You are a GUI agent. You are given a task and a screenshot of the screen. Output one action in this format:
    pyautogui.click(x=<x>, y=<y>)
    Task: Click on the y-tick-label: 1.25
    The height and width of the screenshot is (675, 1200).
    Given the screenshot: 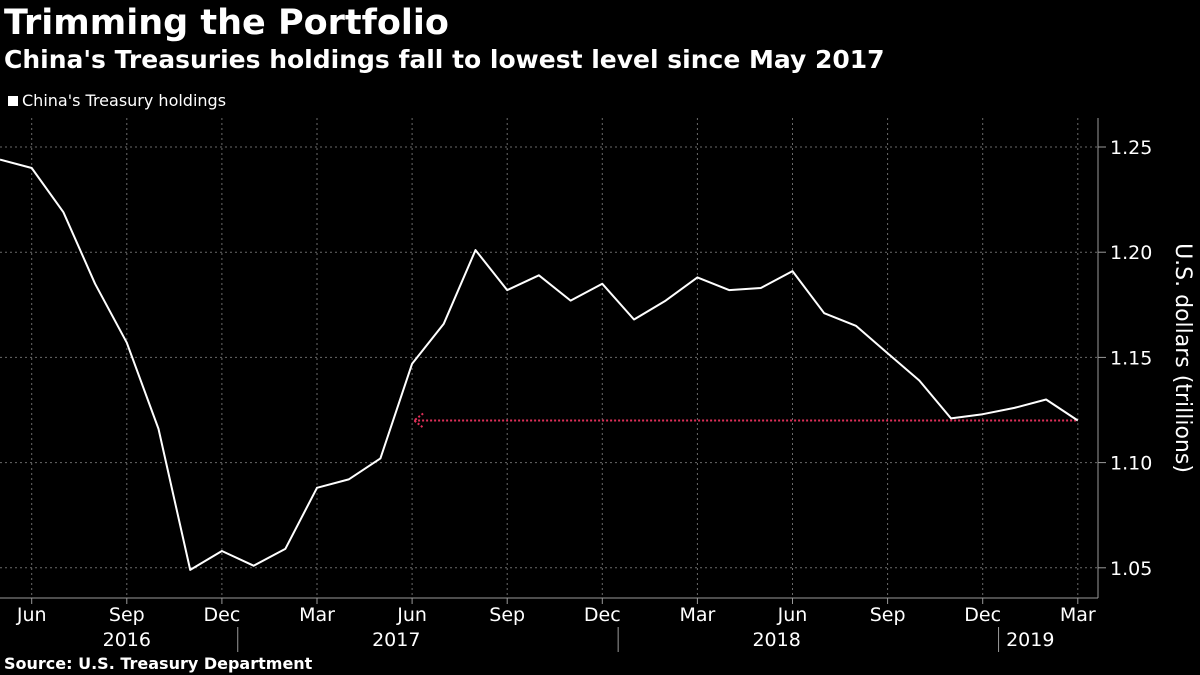 What is the action you would take?
    pyautogui.click(x=1131, y=148)
    